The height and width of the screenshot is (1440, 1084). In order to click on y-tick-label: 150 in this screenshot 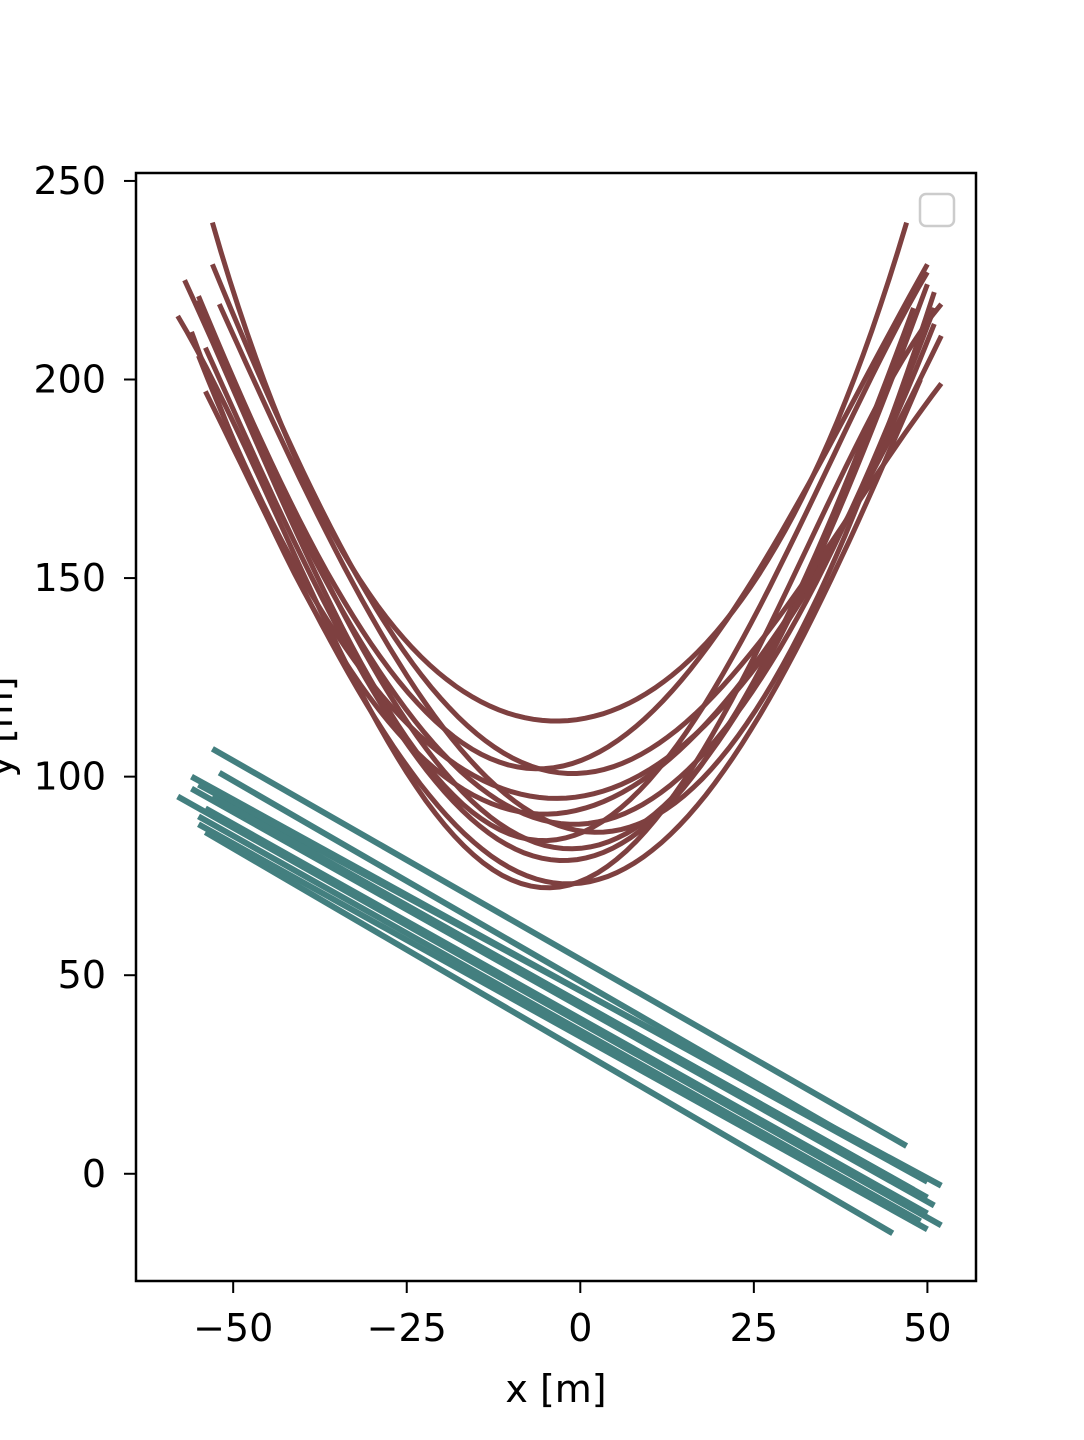, I will do `click(69, 578)`.